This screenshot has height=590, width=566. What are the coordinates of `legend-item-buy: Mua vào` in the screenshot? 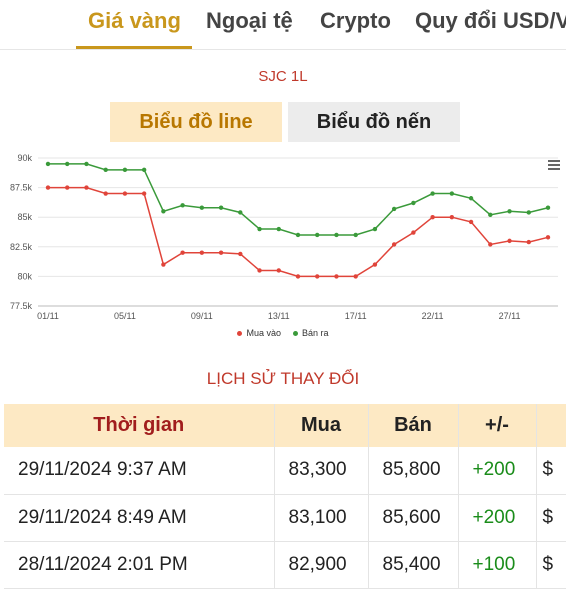 It's located at (259, 333).